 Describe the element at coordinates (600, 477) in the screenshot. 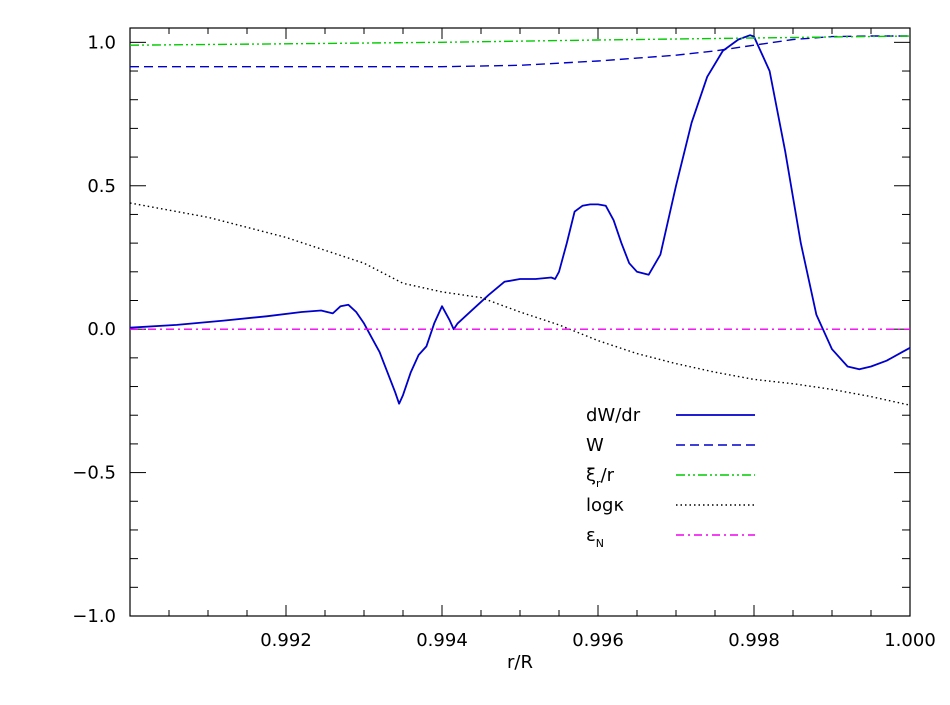

I see `legend-label: ξr/r` at that location.